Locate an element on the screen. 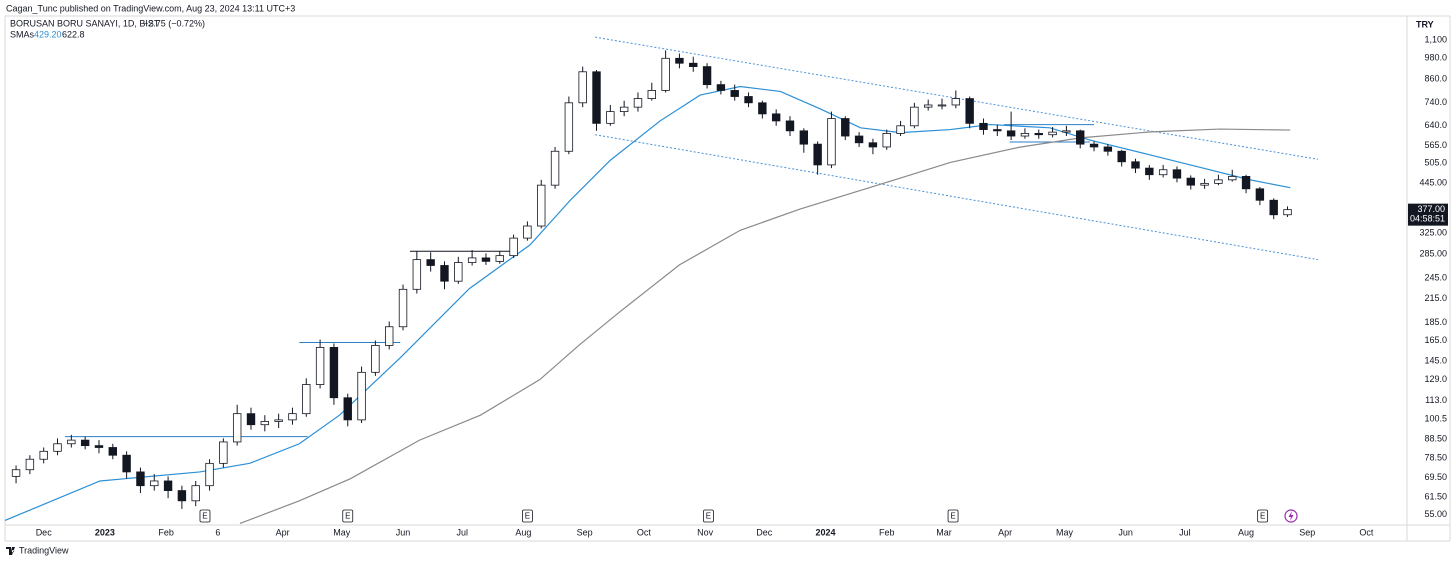 The height and width of the screenshot is (561, 1456). currency-label: TRY is located at coordinates (1425, 24).